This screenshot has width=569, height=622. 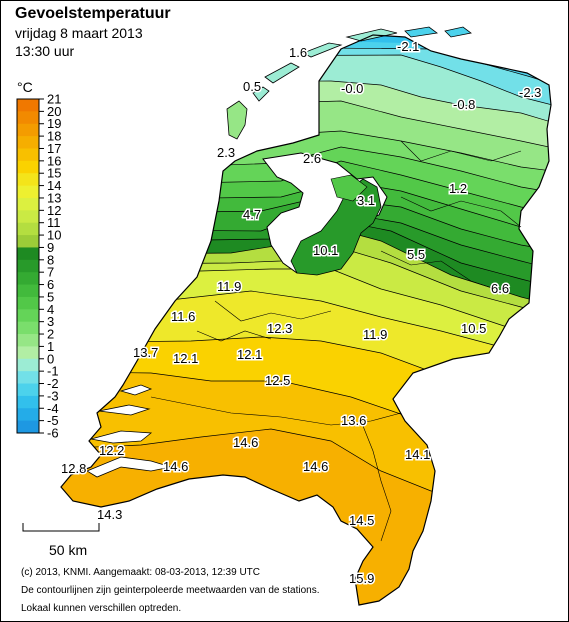 What do you see at coordinates (109, 514) in the screenshot?
I see `station-value: 14.3` at bounding box center [109, 514].